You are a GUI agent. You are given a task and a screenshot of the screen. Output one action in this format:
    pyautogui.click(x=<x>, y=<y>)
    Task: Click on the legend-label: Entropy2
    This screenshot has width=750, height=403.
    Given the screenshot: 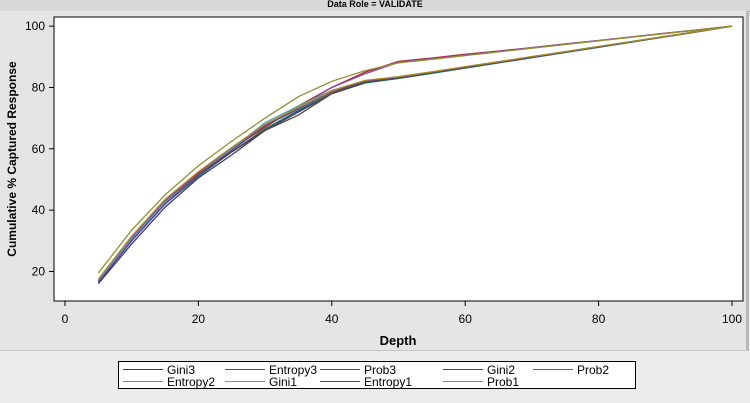 What is the action you would take?
    pyautogui.click(x=191, y=382)
    